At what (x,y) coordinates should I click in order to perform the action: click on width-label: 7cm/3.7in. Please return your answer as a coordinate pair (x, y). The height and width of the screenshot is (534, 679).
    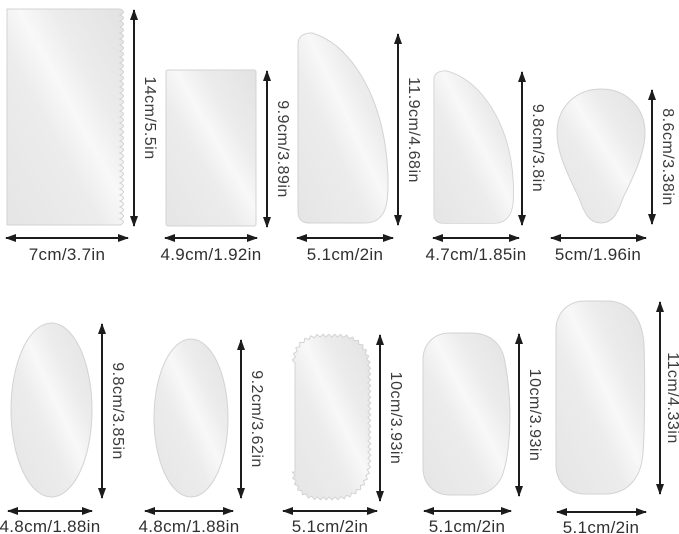
    Looking at the image, I should click on (67, 254).